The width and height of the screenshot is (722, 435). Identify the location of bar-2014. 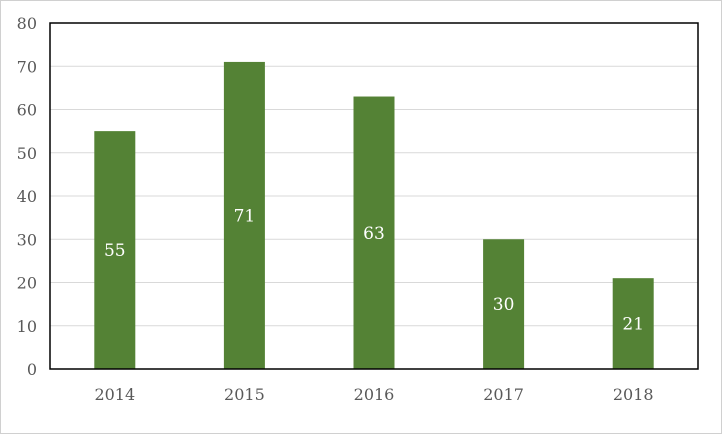
(115, 250).